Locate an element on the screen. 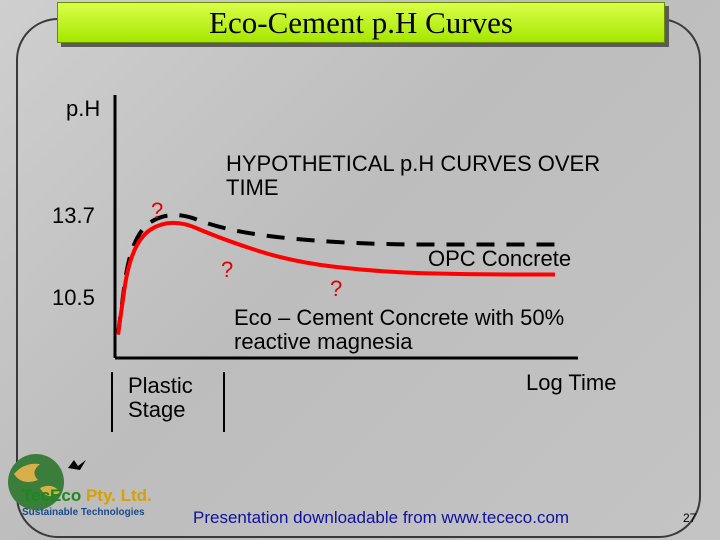  y-axis-label: p.H is located at coordinates (83, 108).